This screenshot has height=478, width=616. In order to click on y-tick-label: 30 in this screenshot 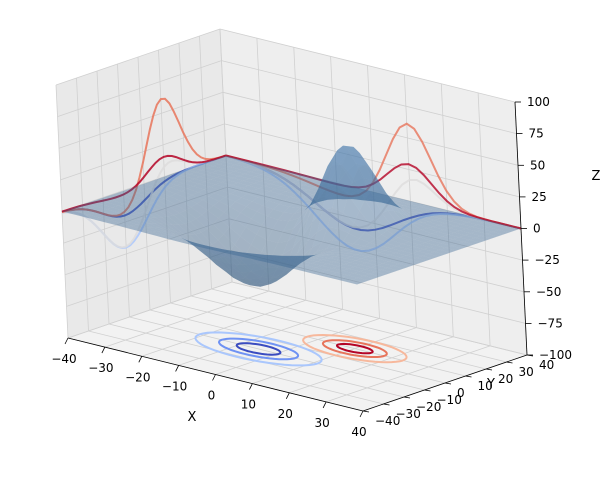, I will do `click(526, 372)`.